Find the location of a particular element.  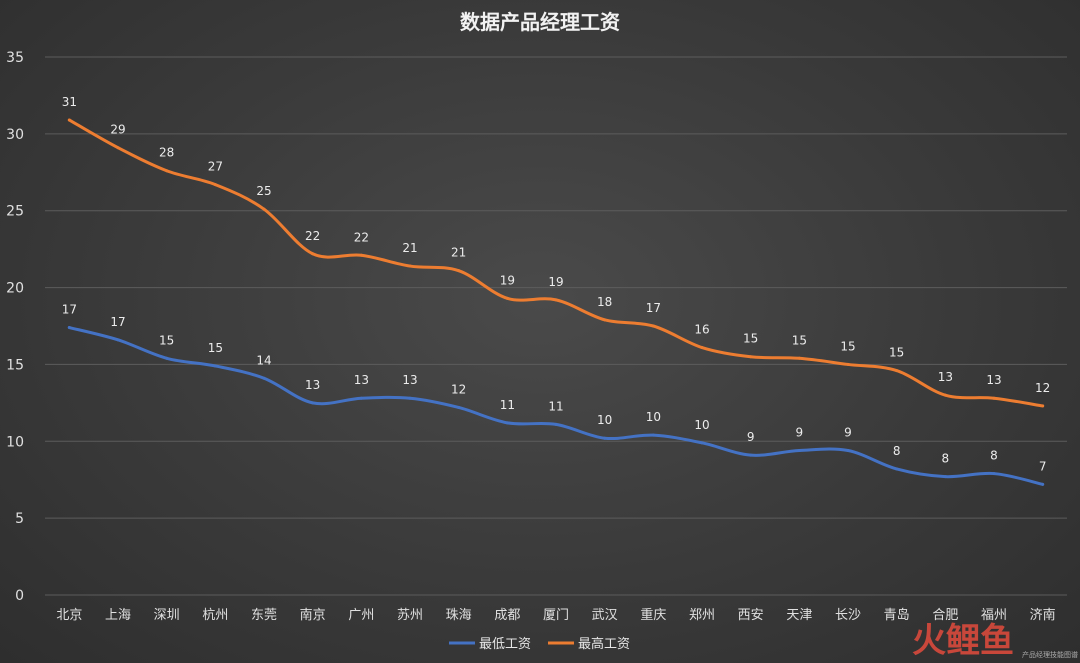

x-tick-label: 深圳 is located at coordinates (167, 615).